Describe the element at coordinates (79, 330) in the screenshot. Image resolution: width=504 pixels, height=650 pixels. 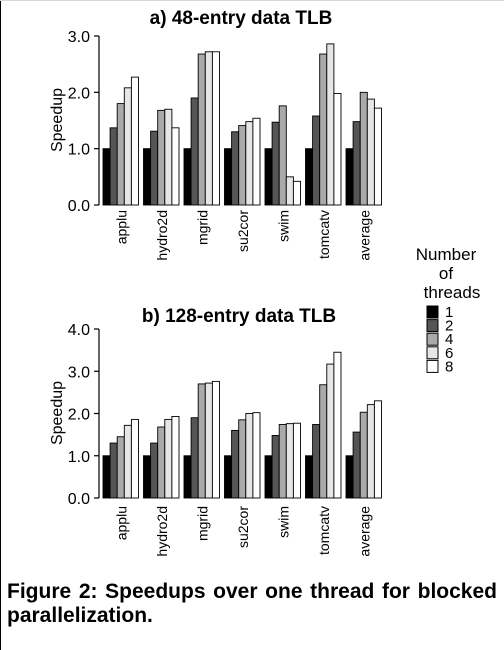
I see `y-tick-label: 4.0` at that location.